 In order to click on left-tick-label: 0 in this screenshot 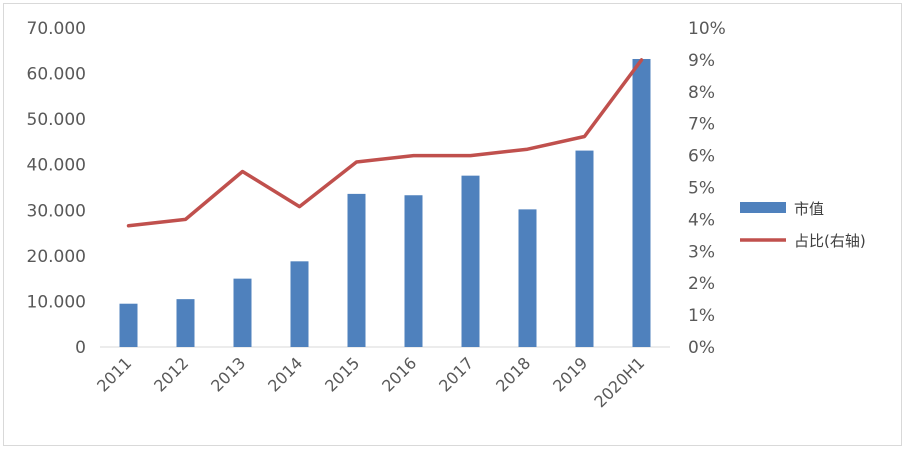, I will do `click(80, 348)`.